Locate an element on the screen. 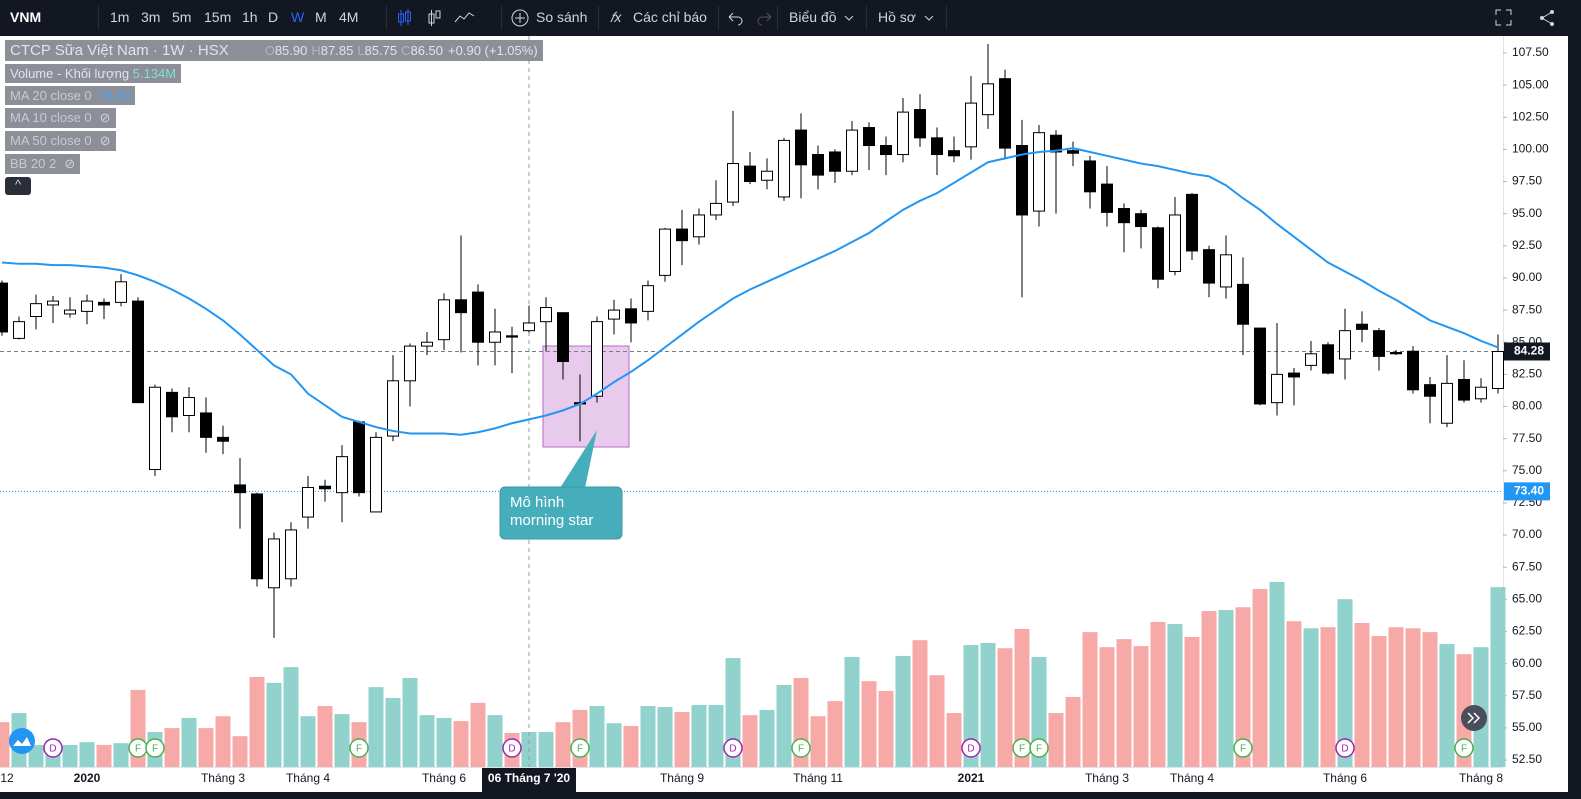 Image resolution: width=1581 pixels, height=799 pixels. crosshair-label-bg is located at coordinates (529, 780).